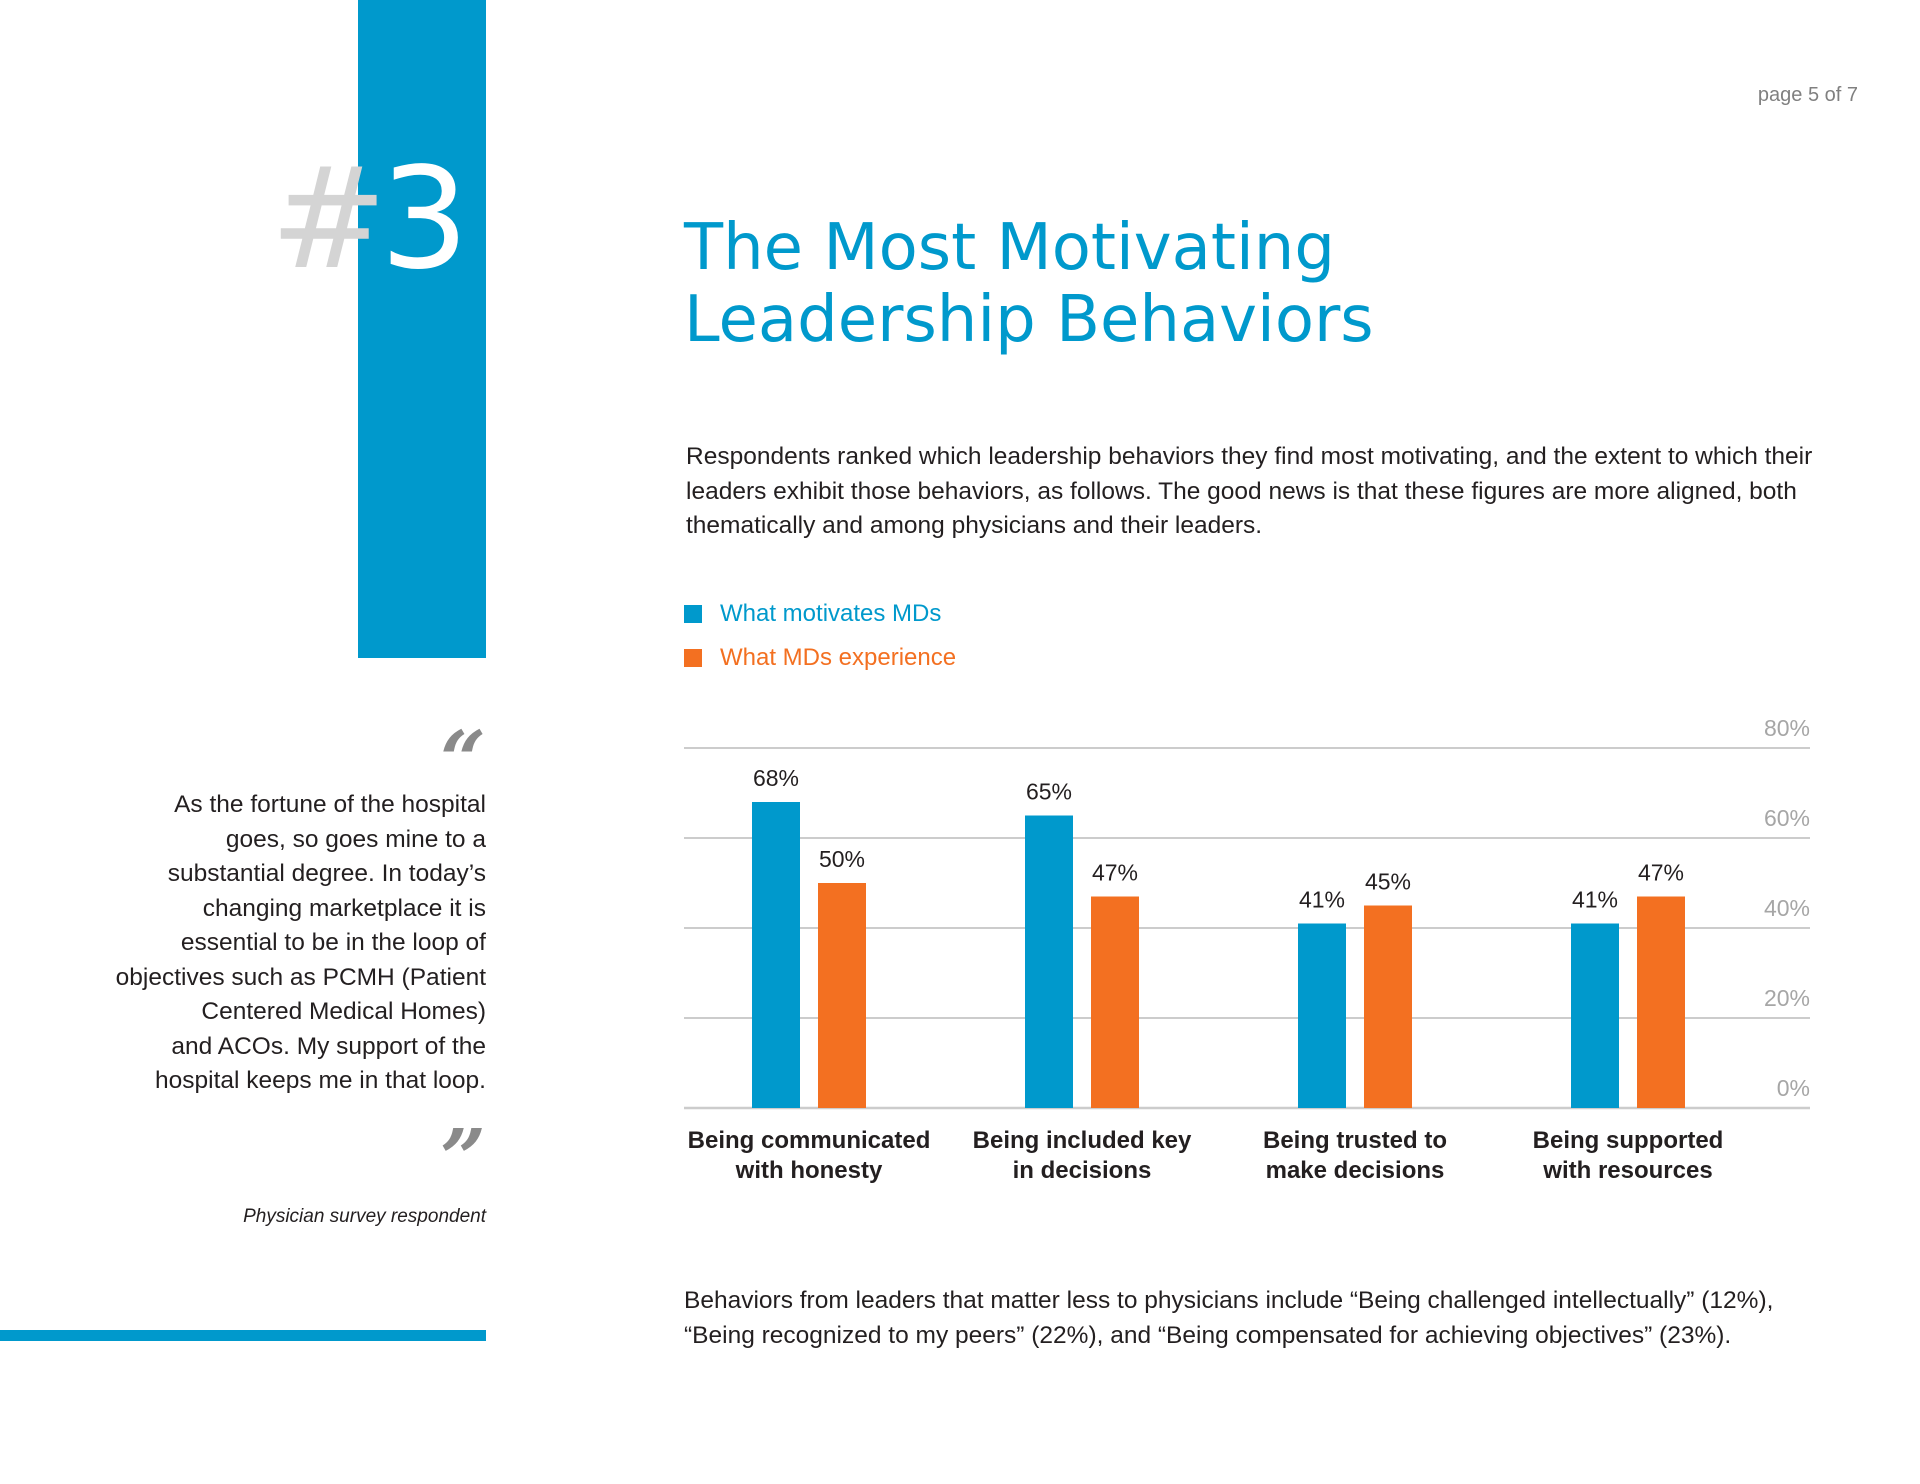 The image size is (1920, 1484). Describe the element at coordinates (355, 839) in the screenshot. I see `quote-line: goes, so goes mine to a` at that location.